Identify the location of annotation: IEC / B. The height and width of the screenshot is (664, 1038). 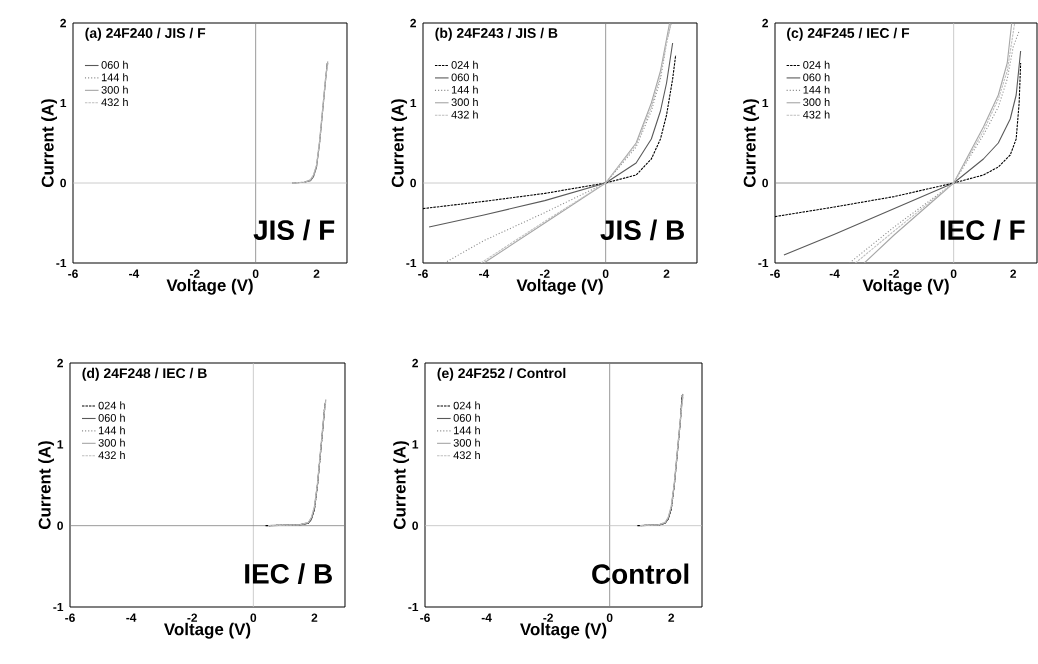
(288, 573).